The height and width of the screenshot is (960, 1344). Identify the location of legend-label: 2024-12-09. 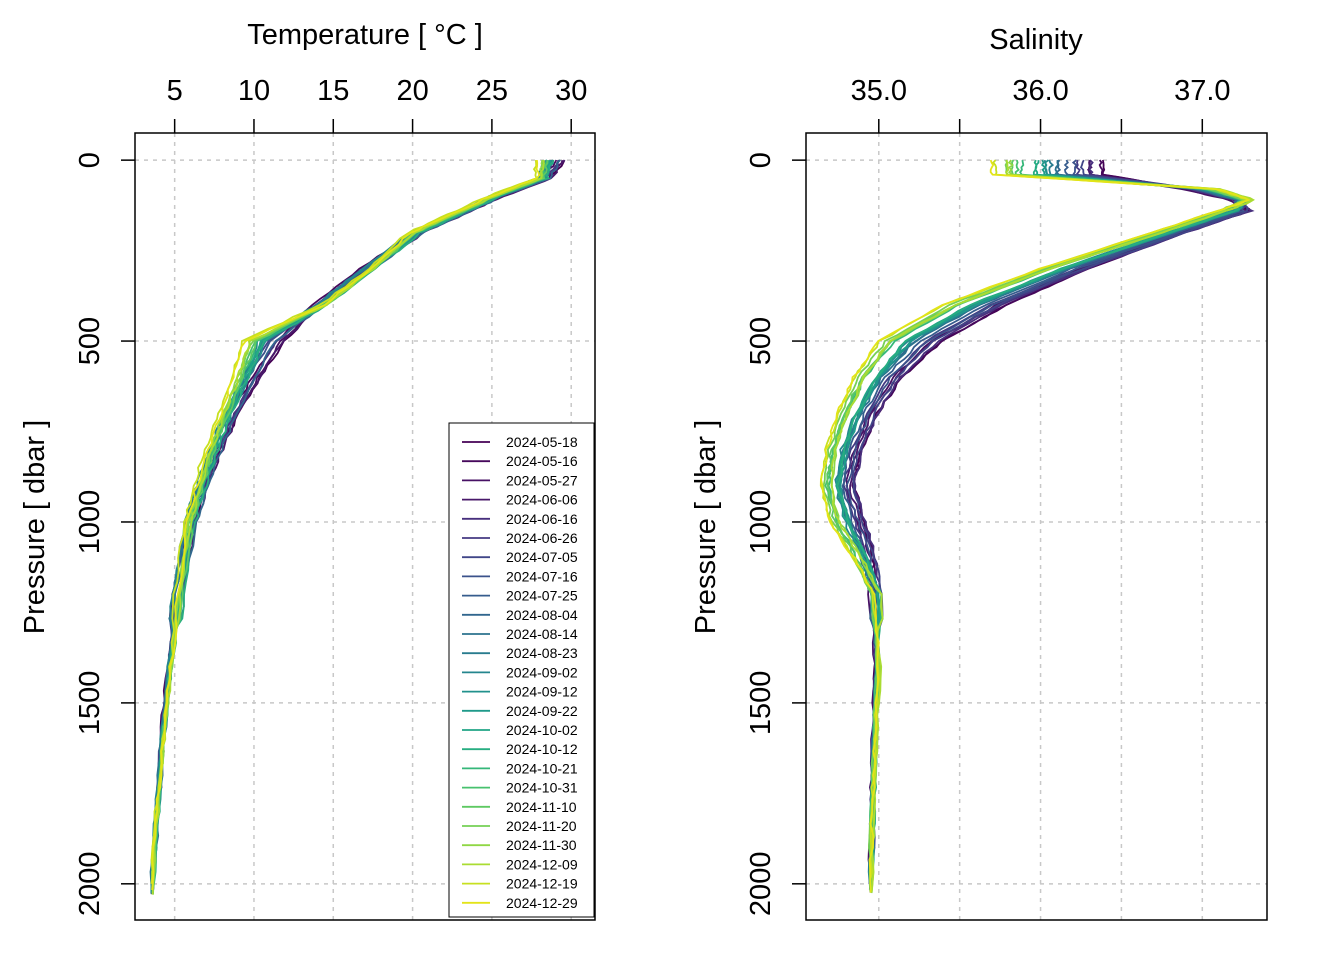
(542, 864).